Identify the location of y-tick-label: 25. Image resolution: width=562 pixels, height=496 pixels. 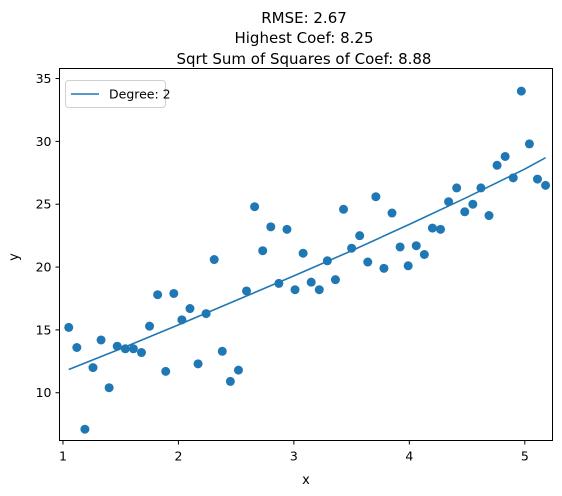
(44, 204).